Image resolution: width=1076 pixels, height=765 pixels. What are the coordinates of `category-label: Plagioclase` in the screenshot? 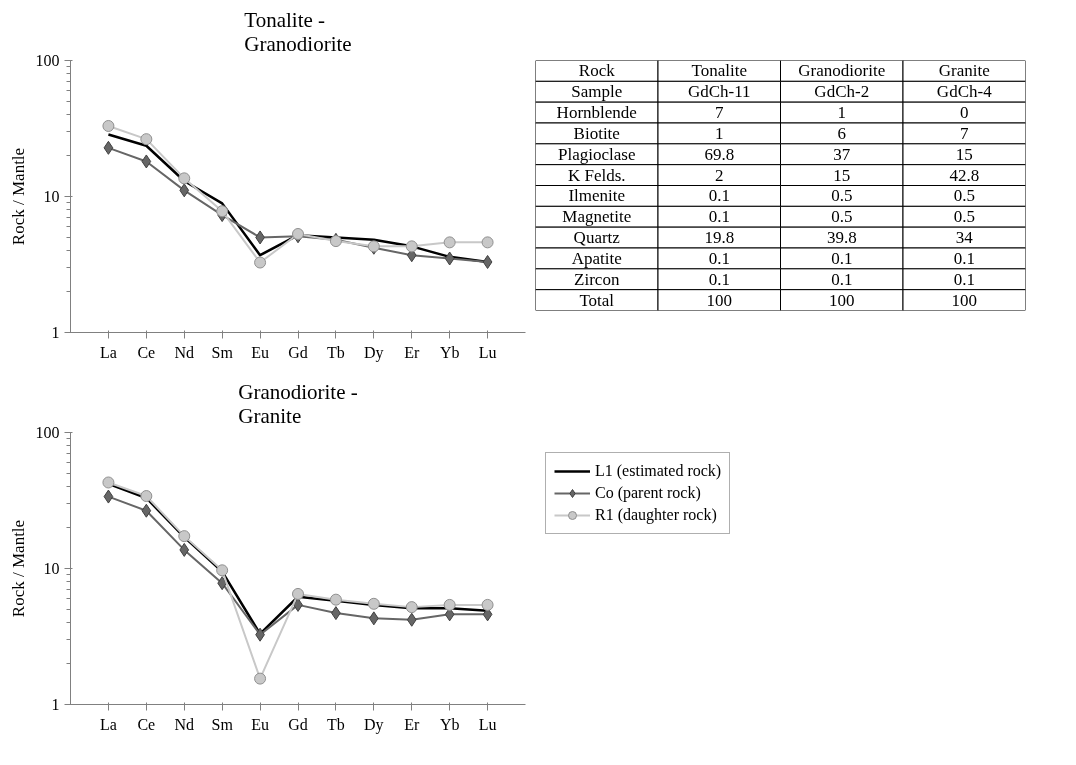 It's located at (597, 154).